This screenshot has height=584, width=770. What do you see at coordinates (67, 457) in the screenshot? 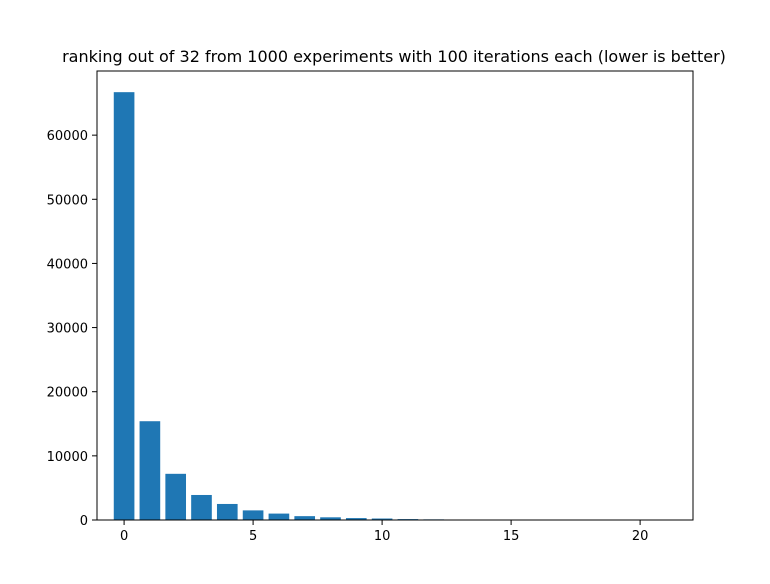
I see `y-tick-label: 10000` at bounding box center [67, 457].